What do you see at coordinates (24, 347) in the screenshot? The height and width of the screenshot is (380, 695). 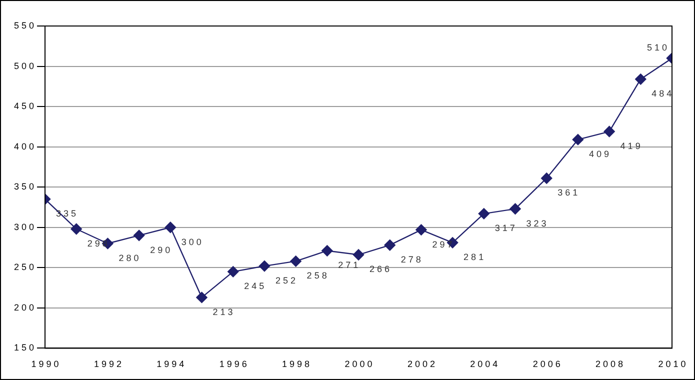 I see `y-tick-label: 1 5 0` at bounding box center [24, 347].